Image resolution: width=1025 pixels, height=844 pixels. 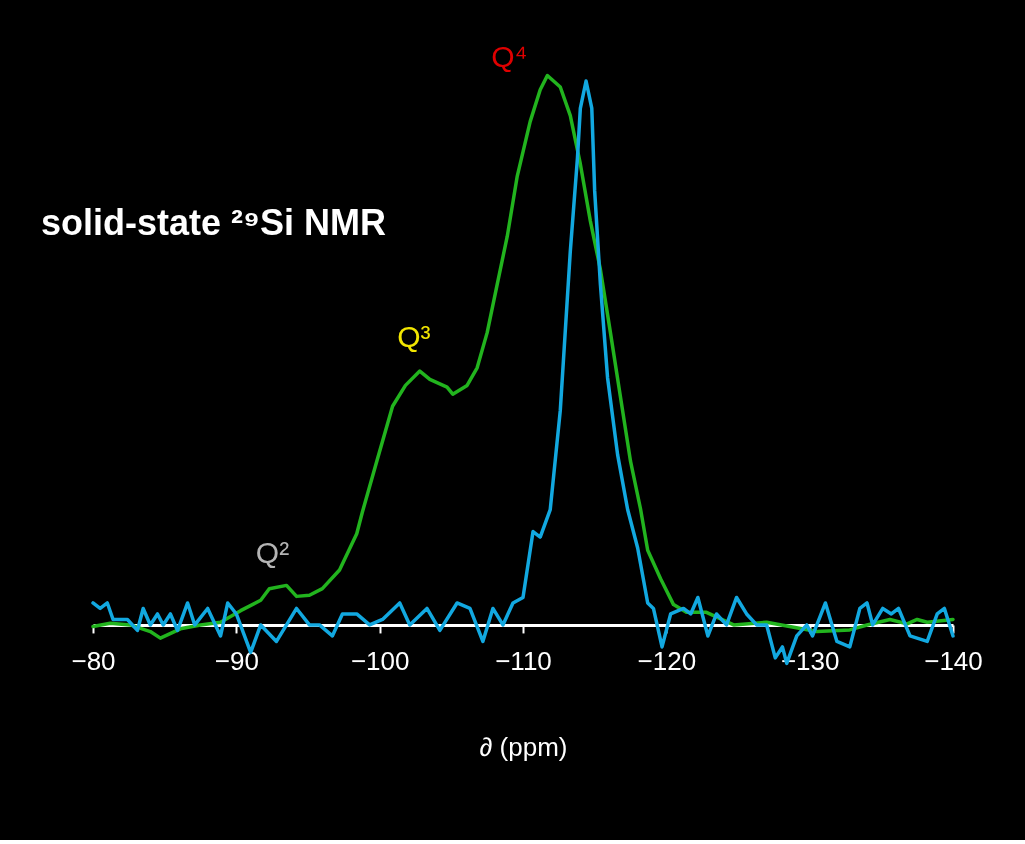 I want to click on x-tick-label: −100, so click(x=380, y=661).